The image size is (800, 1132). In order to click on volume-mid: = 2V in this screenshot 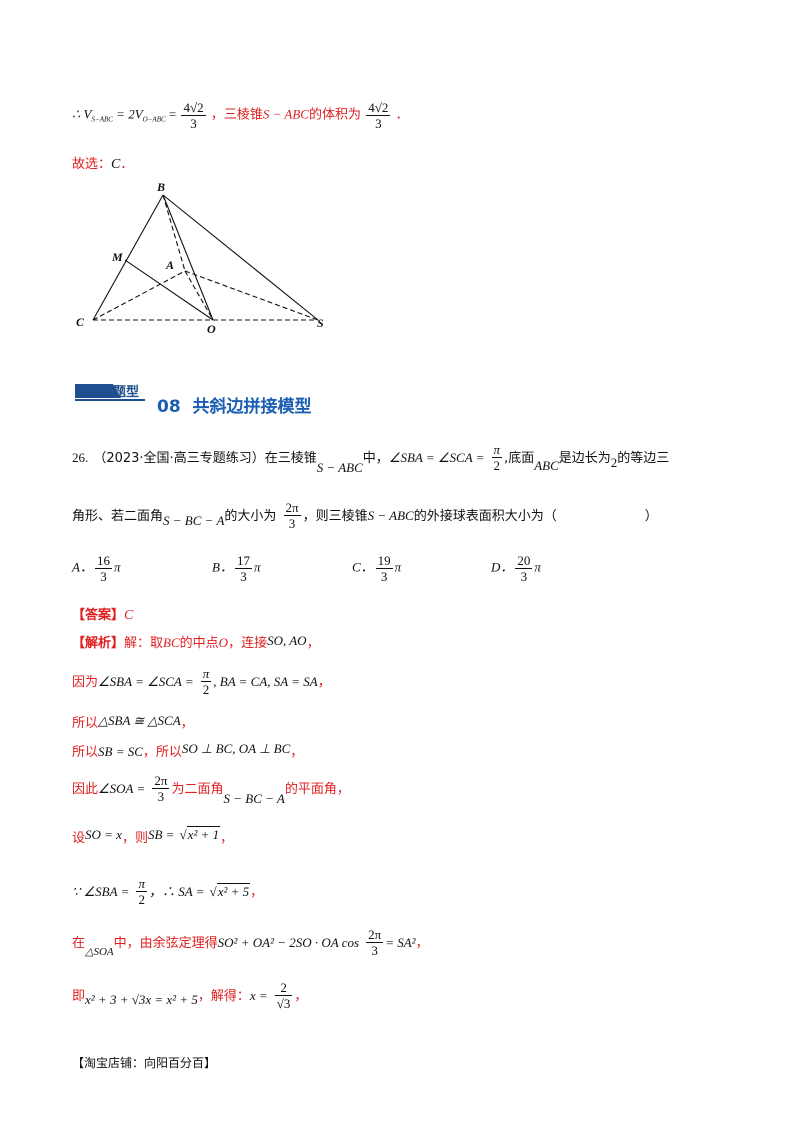, I will do `click(127, 114)`.